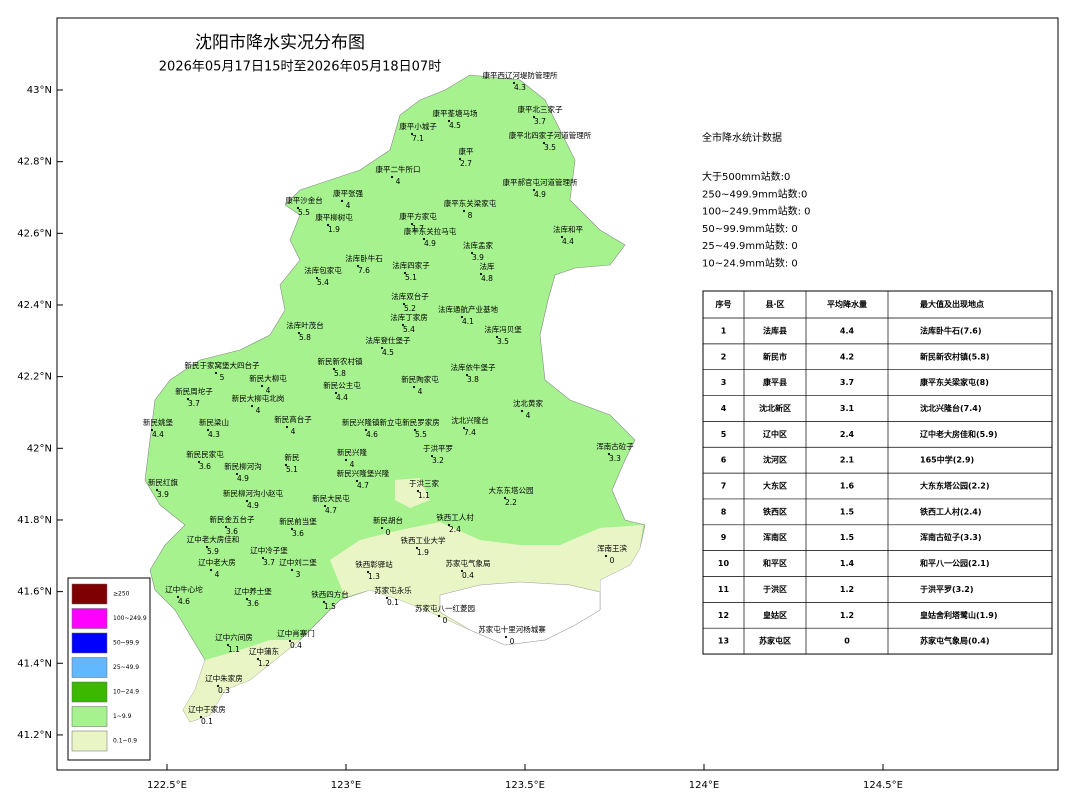 This screenshot has width=1080, height=810. Describe the element at coordinates (89, 594) in the screenshot. I see `legend-swatch` at that location.